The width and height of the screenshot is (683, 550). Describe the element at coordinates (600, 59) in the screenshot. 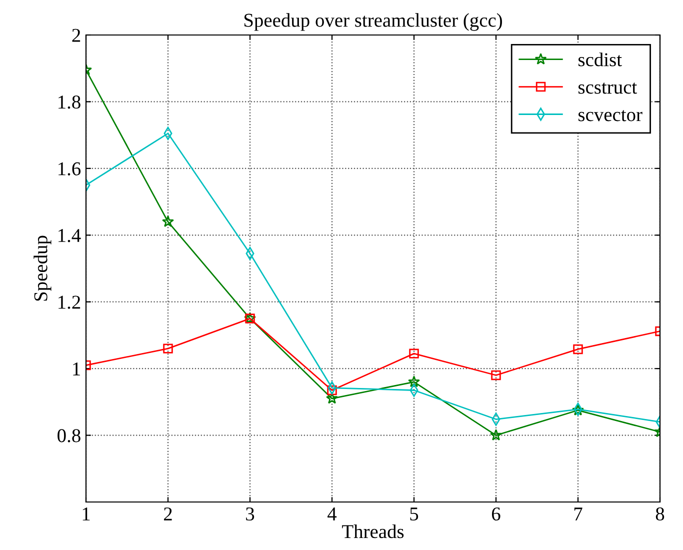

I see `legend-label: scdist` at that location.